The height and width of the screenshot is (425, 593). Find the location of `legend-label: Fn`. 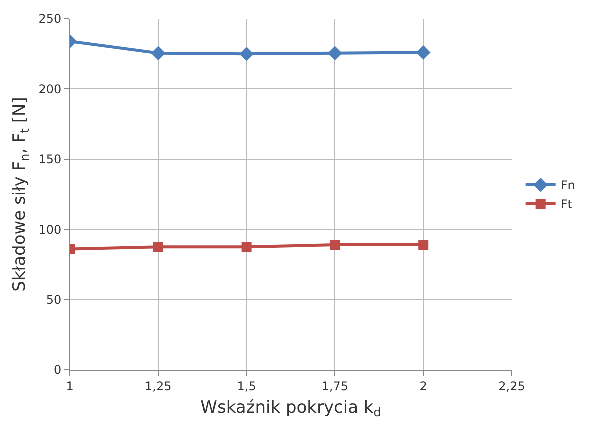

legend-label: Fn is located at coordinates (568, 185).